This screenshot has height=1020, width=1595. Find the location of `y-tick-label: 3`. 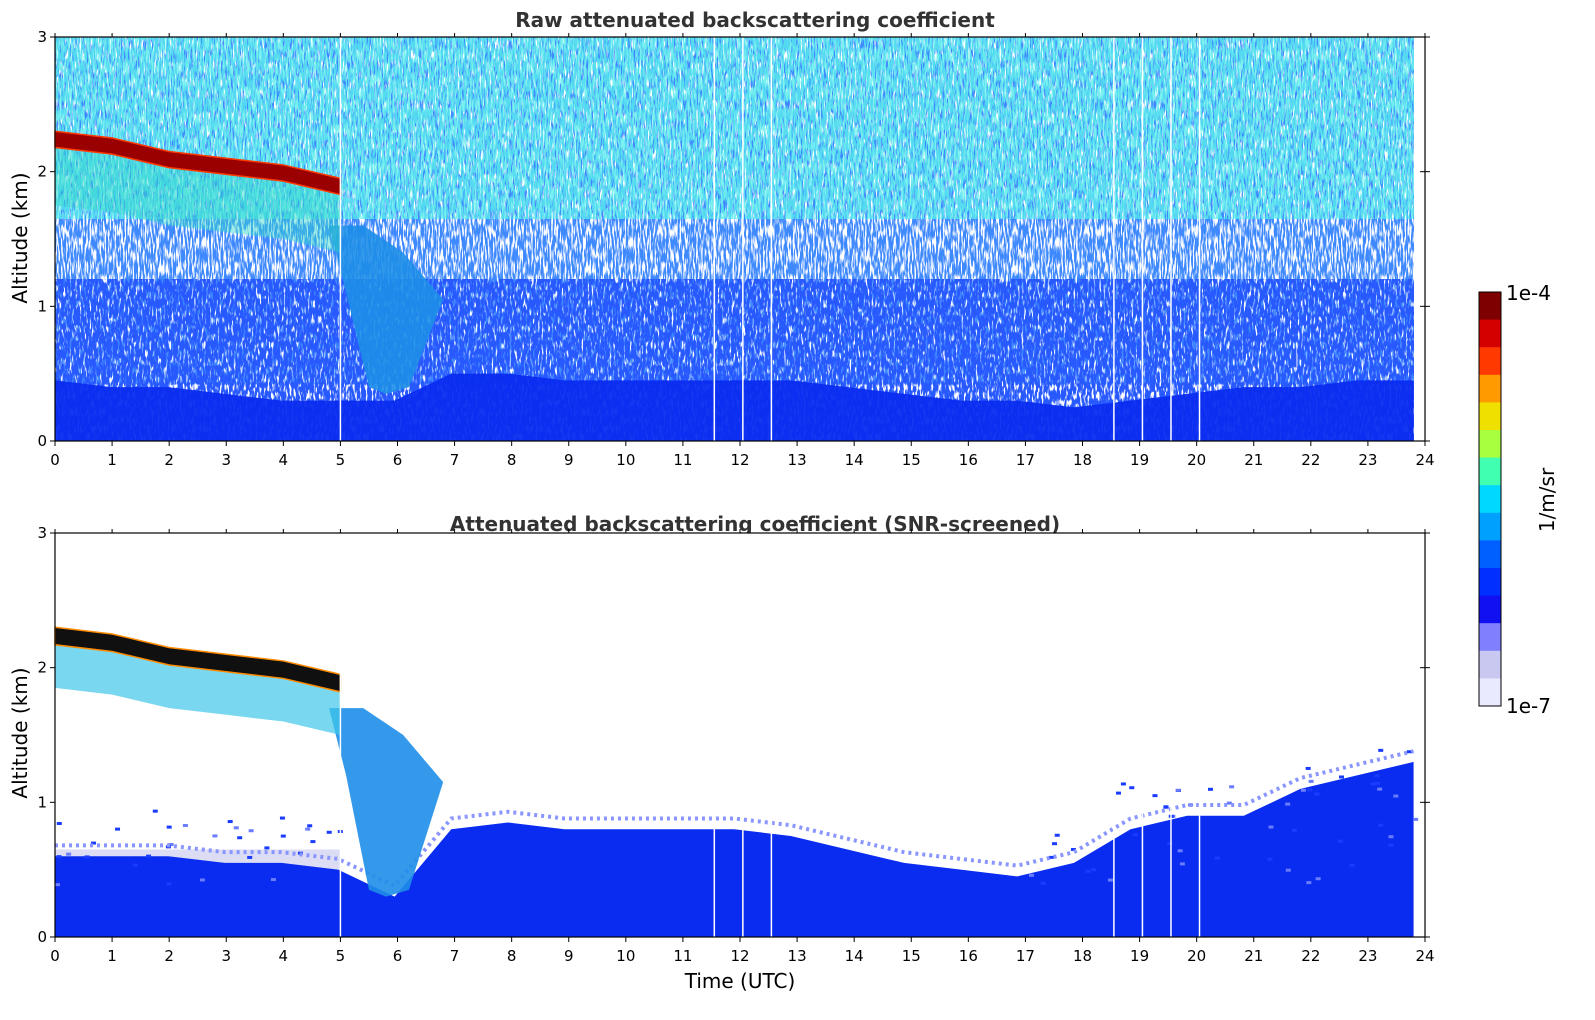

y-tick-label: 3 is located at coordinates (42, 37).